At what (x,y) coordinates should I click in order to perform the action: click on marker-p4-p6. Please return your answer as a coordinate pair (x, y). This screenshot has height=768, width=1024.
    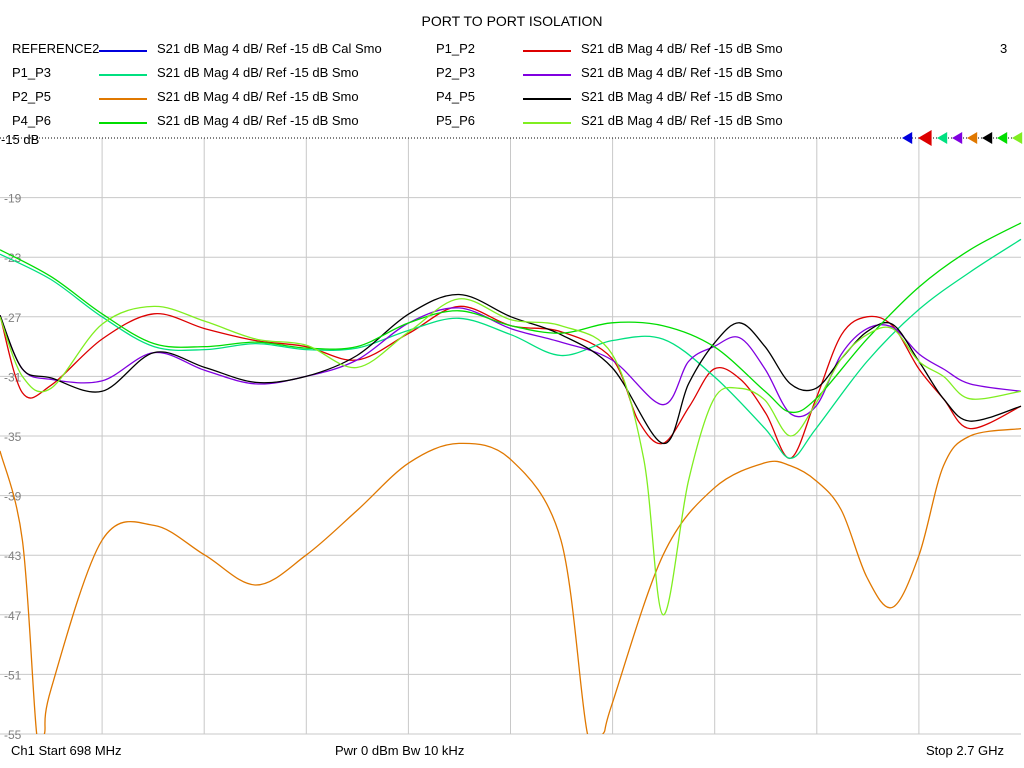
    Looking at the image, I should click on (1002, 138).